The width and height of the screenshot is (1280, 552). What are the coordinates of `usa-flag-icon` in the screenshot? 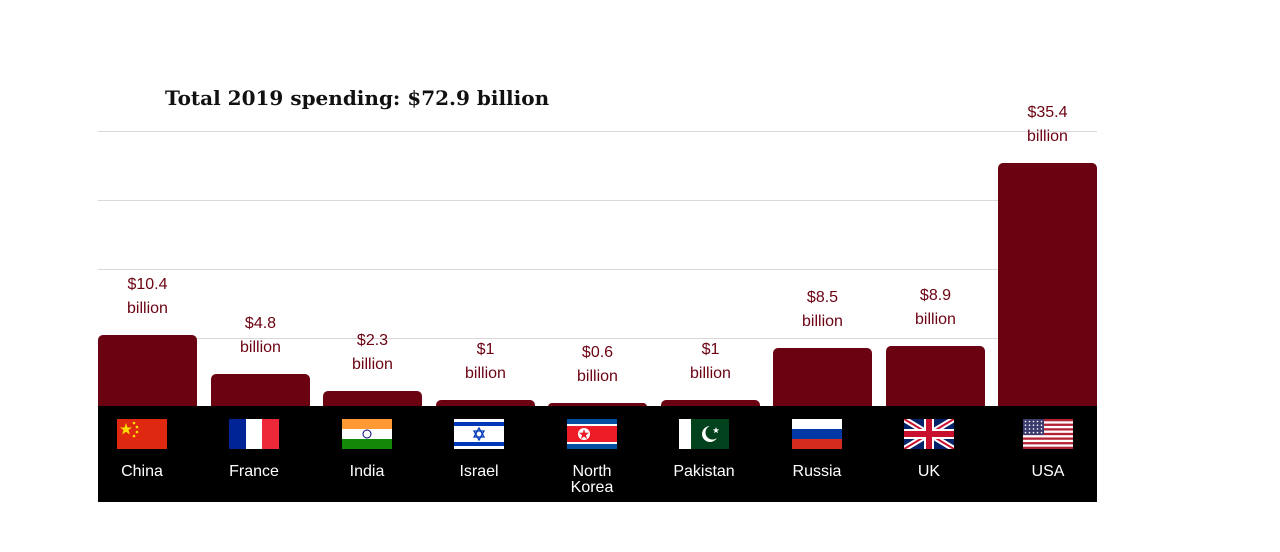 It's located at (1048, 434).